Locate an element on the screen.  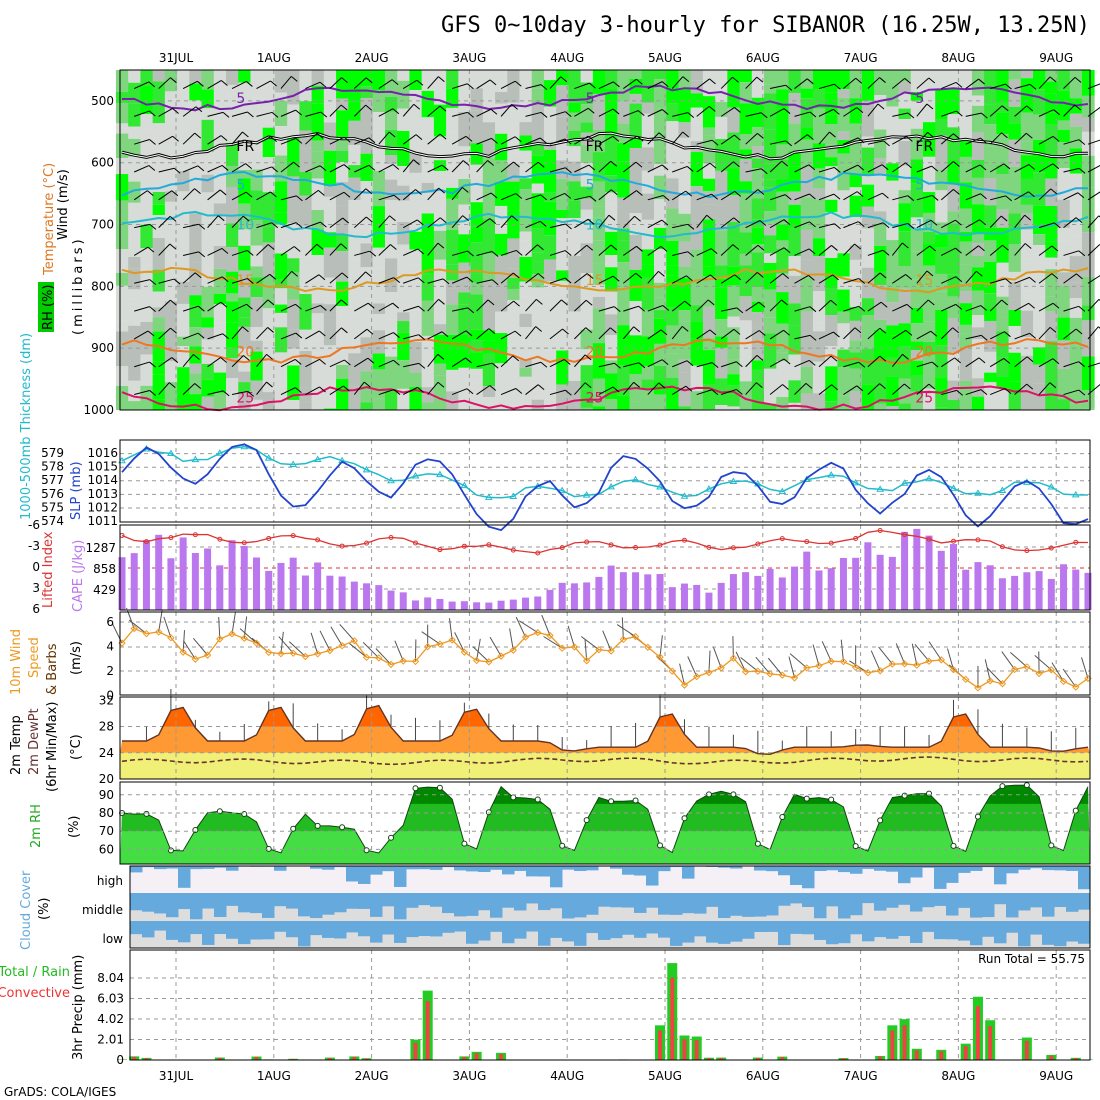
cape-bar is located at coordinates (477, 606).